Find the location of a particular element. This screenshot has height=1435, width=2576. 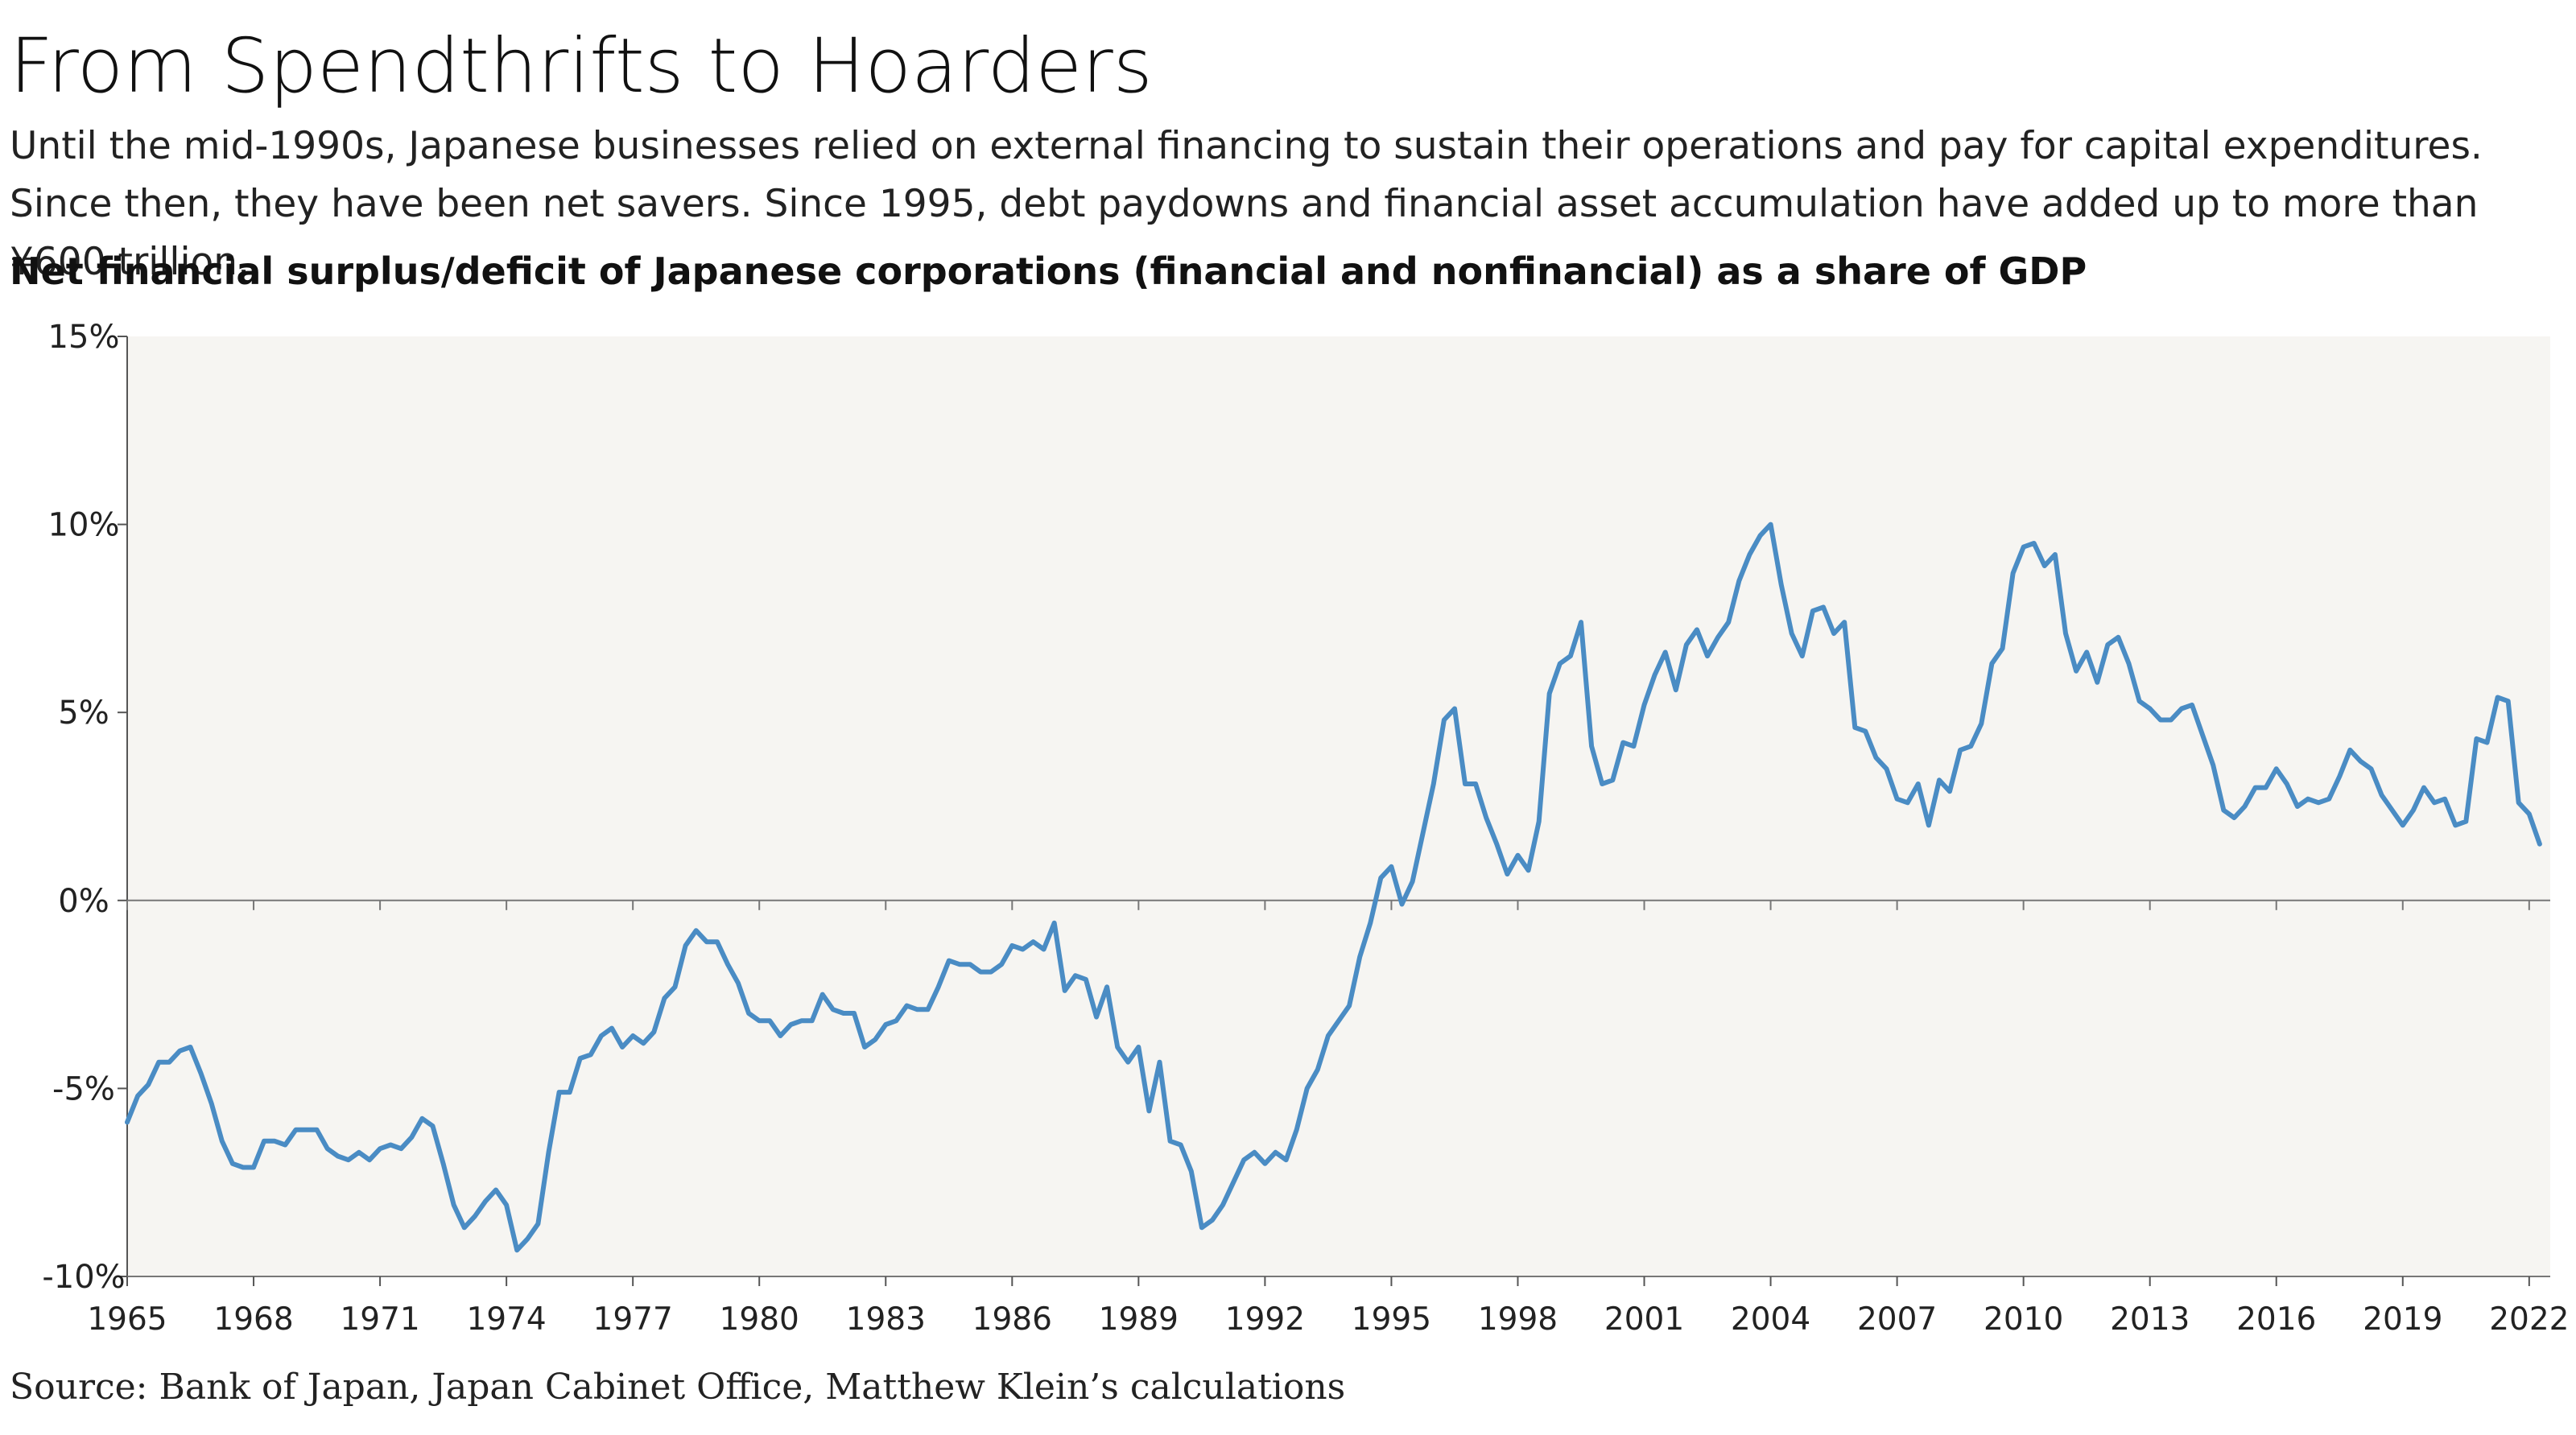

x-tick-label: 2013 is located at coordinates (2150, 1319).